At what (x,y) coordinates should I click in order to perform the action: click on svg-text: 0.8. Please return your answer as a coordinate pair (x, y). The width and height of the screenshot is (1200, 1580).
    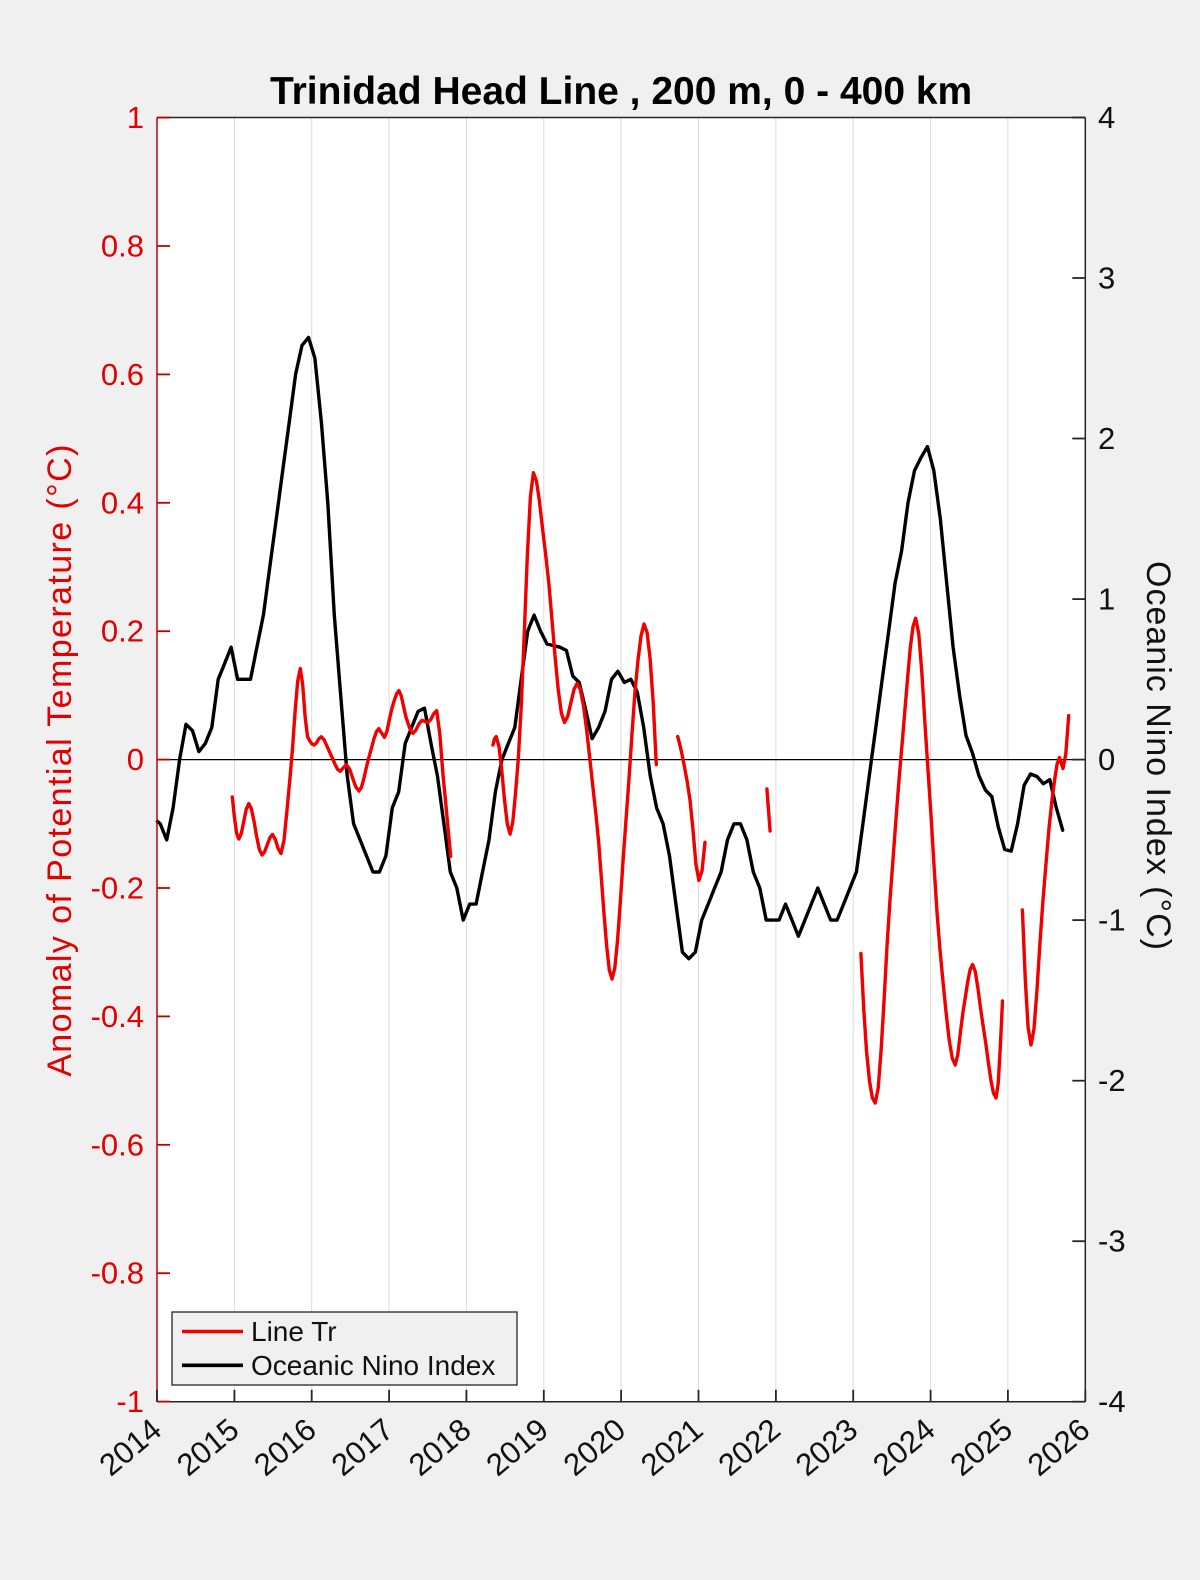
    Looking at the image, I should click on (122, 246).